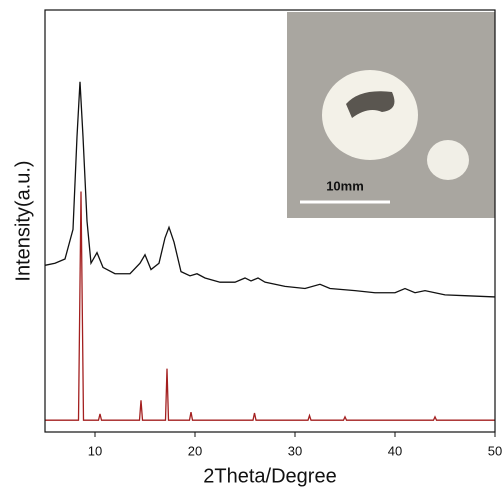 The width and height of the screenshot is (504, 494). Describe the element at coordinates (295, 450) in the screenshot. I see `x-tick-label: 30` at that location.